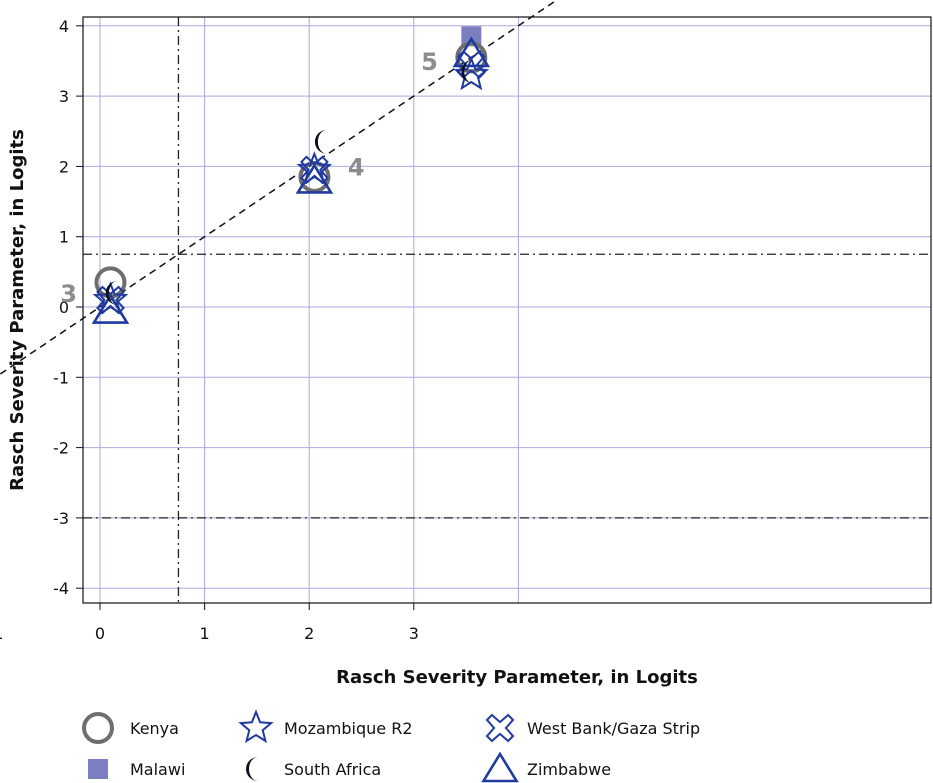 Image resolution: width=933 pixels, height=783 pixels. I want to click on legend-label: South Africa, so click(332, 769).